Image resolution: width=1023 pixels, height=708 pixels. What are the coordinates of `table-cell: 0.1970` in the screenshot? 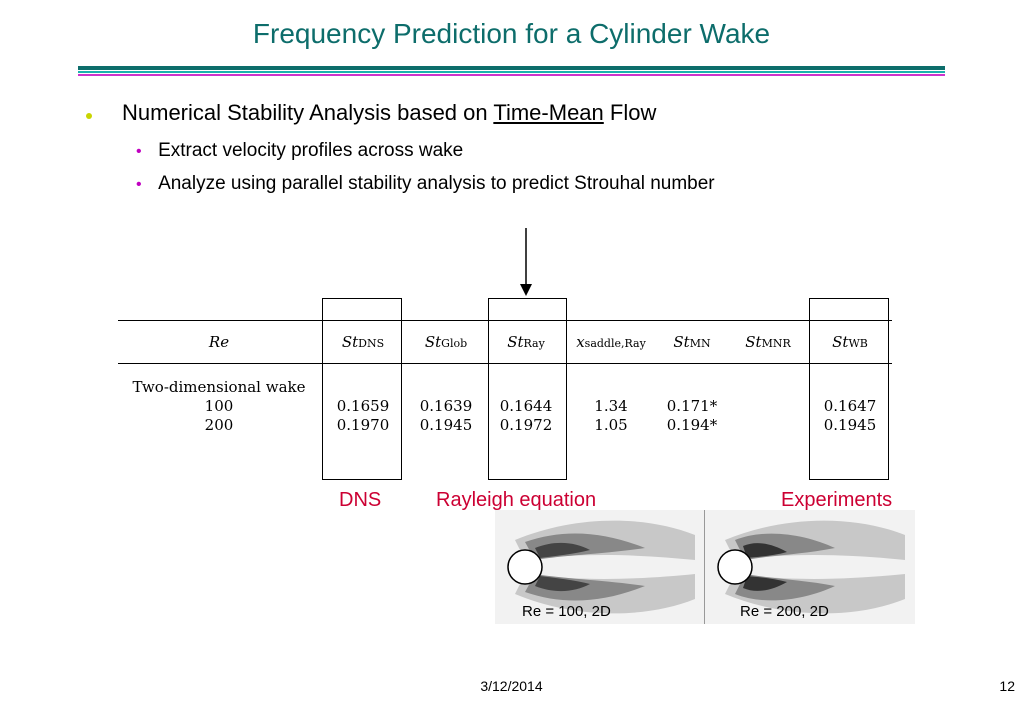 It's located at (363, 425).